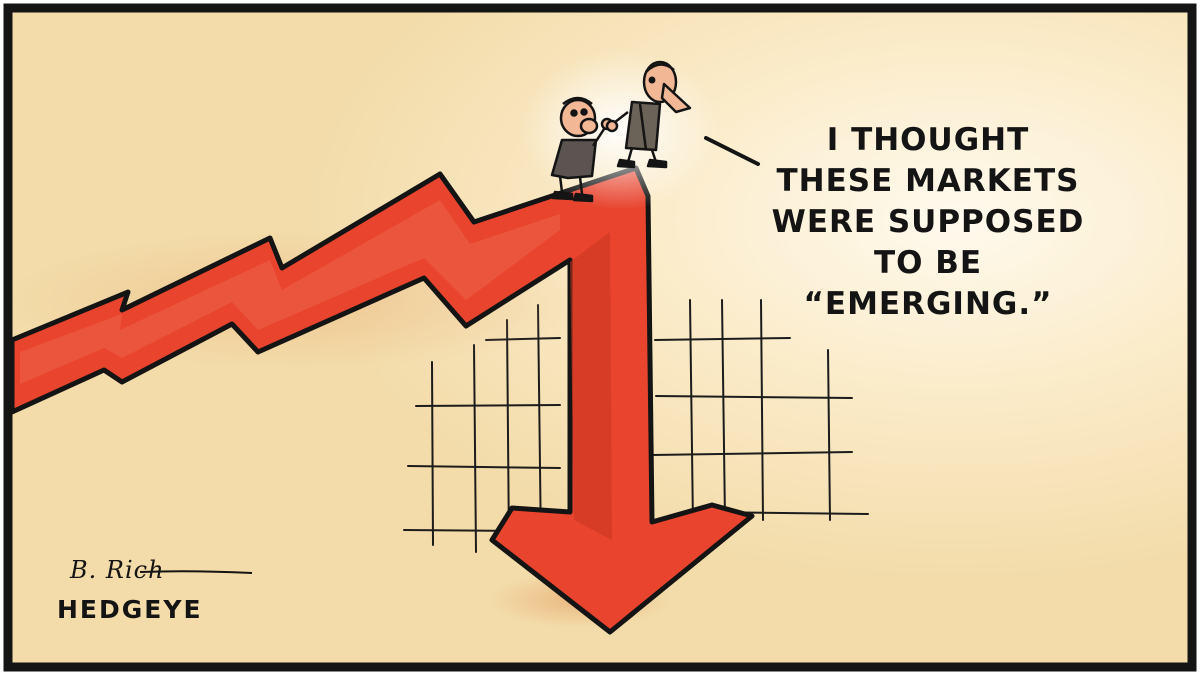 This screenshot has width=1200, height=675. What do you see at coordinates (117, 570) in the screenshot?
I see `artist-signature: B. Rich` at bounding box center [117, 570].